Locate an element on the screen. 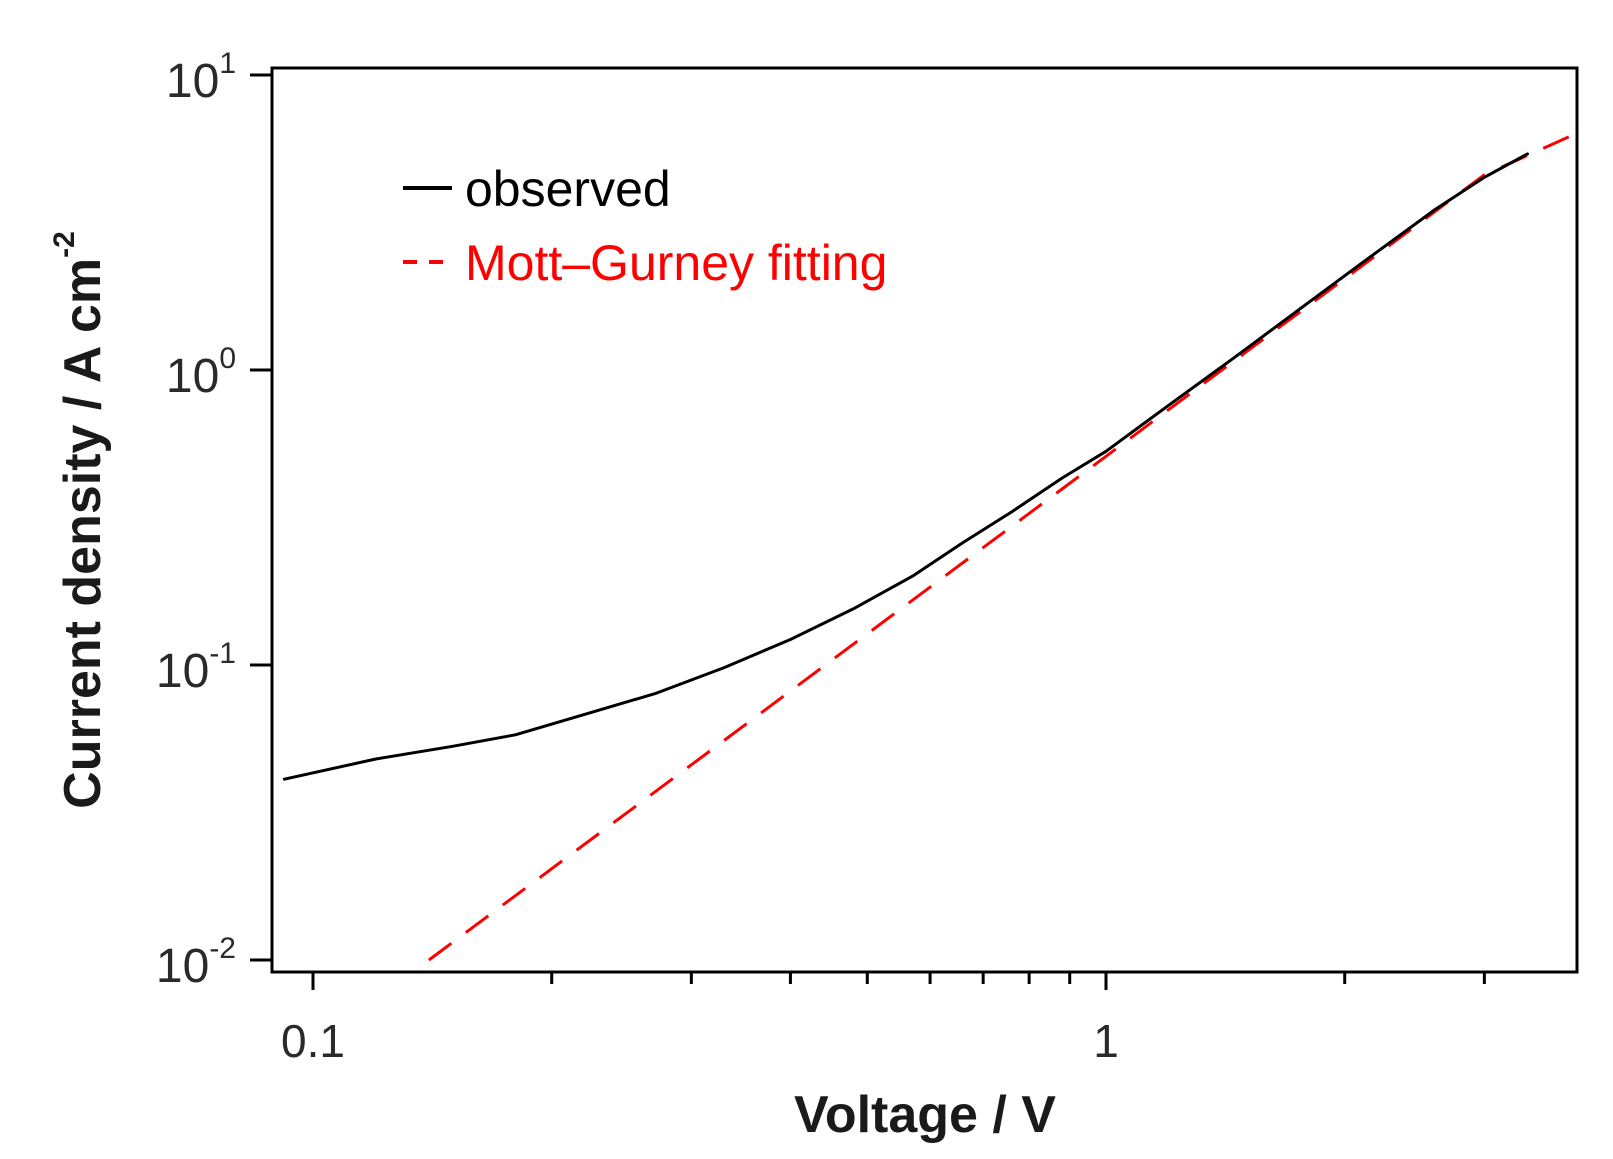 This screenshot has height=1159, width=1613. y-tick-label: 10⁰ is located at coordinates (201, 372).